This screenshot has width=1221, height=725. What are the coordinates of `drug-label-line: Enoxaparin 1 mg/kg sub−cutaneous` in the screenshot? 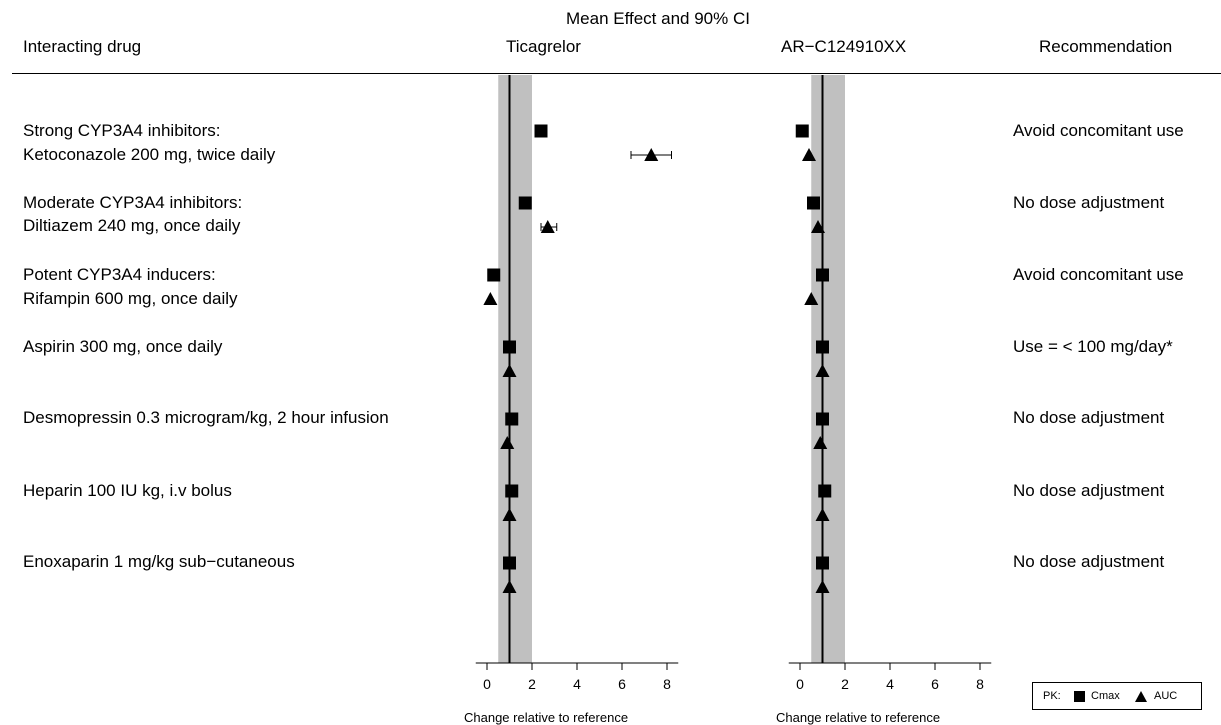 It's located at (159, 561).